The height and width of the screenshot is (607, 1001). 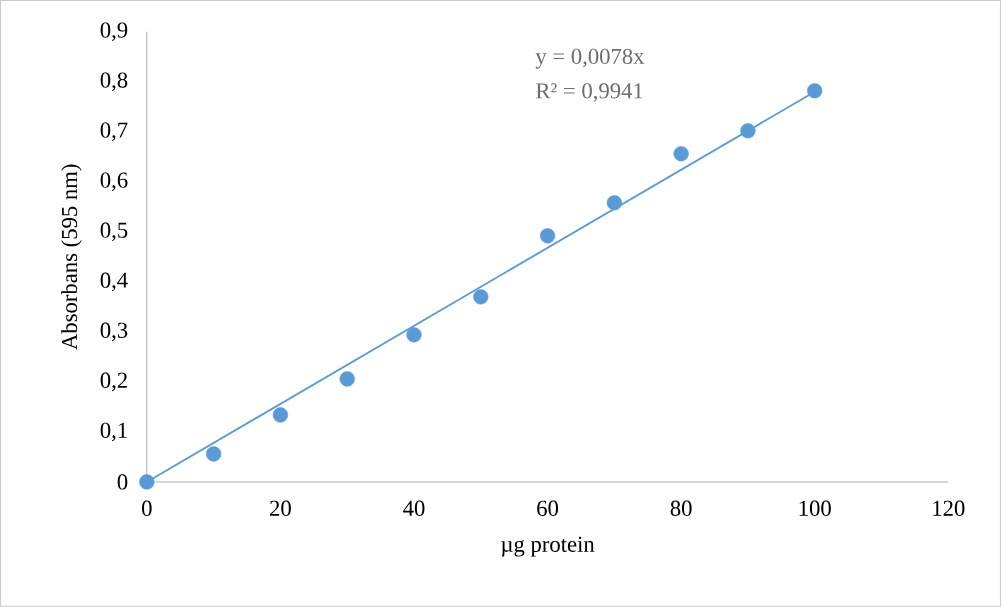 What do you see at coordinates (280, 508) in the screenshot?
I see `x-tick-label: 20` at bounding box center [280, 508].